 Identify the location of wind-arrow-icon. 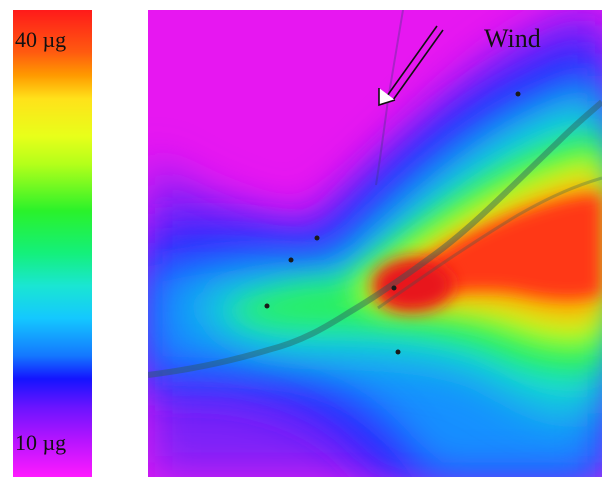
(411, 66).